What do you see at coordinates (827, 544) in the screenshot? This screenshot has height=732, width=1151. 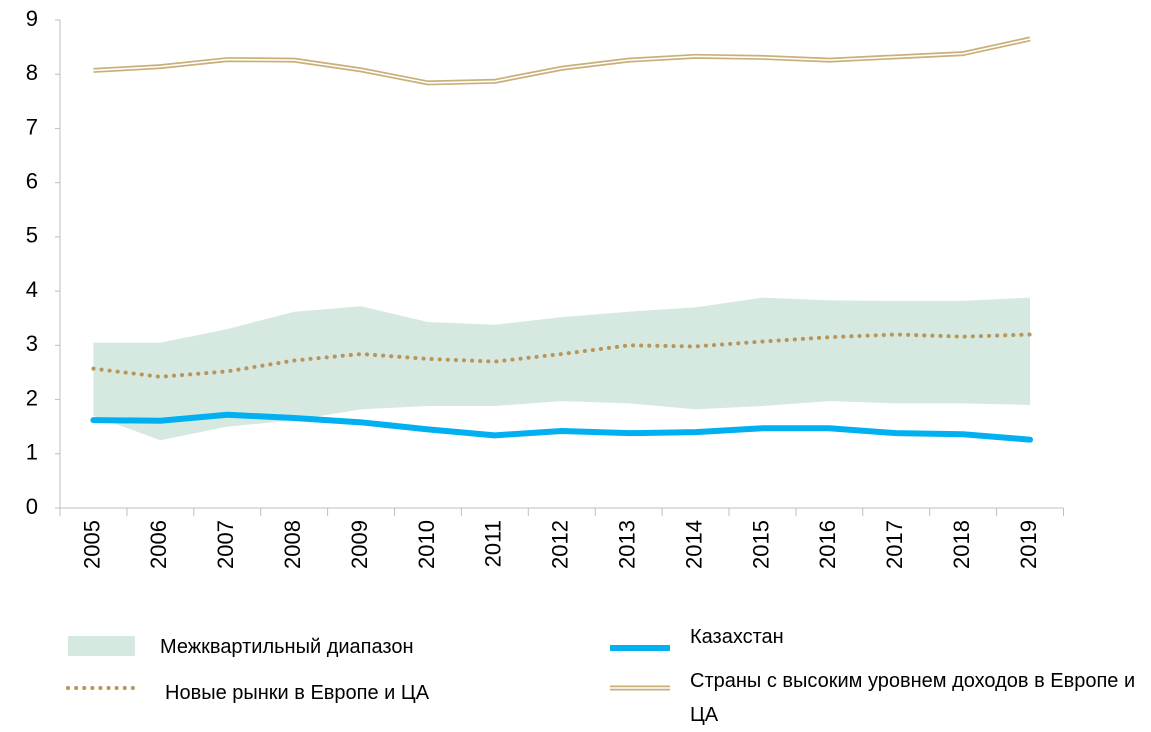 I see `x-tick-label: 2016` at bounding box center [827, 544].